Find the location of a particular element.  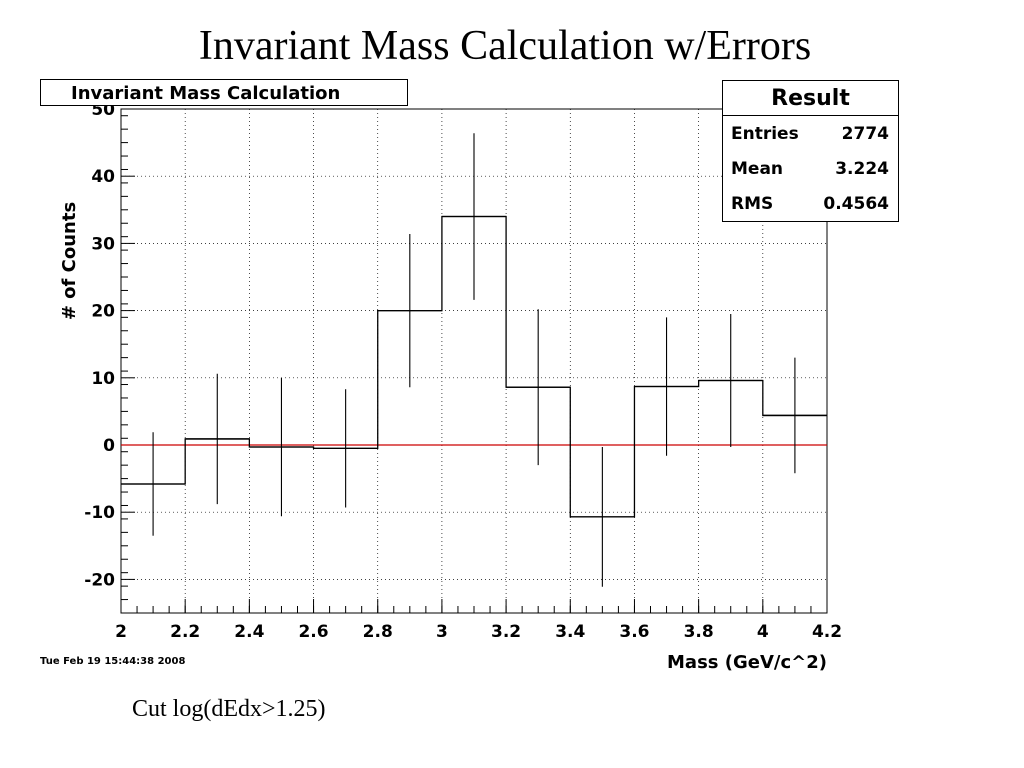

y-tick-label: 10 is located at coordinates (103, 379).